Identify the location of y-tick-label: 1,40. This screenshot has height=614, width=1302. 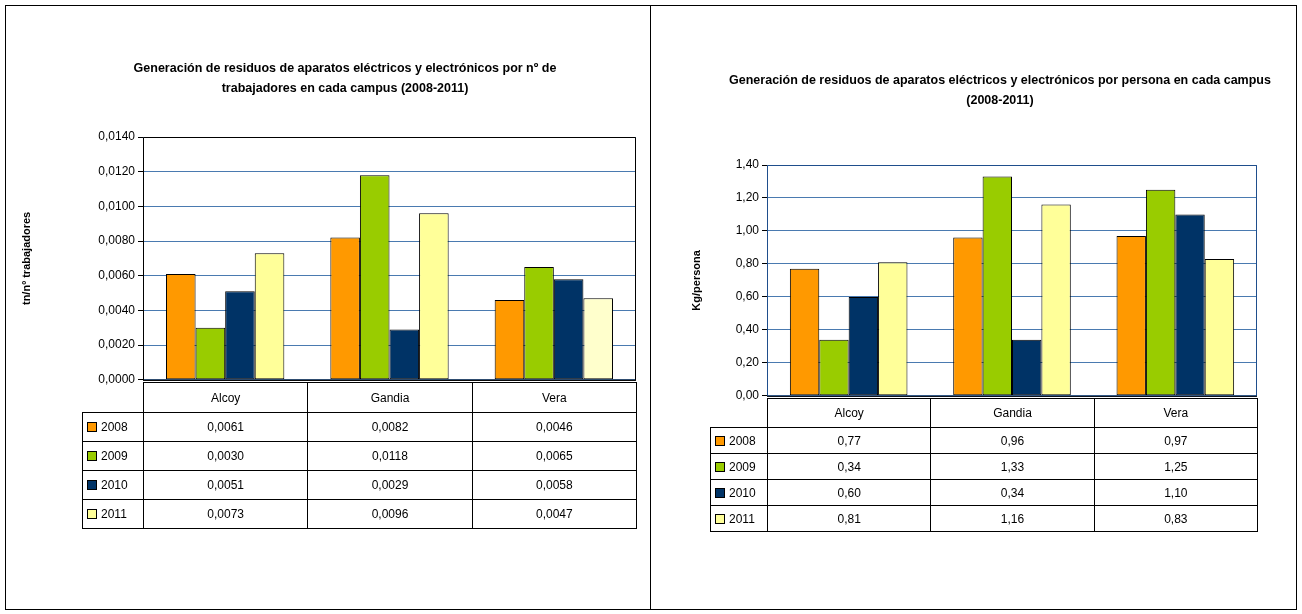
(747, 164).